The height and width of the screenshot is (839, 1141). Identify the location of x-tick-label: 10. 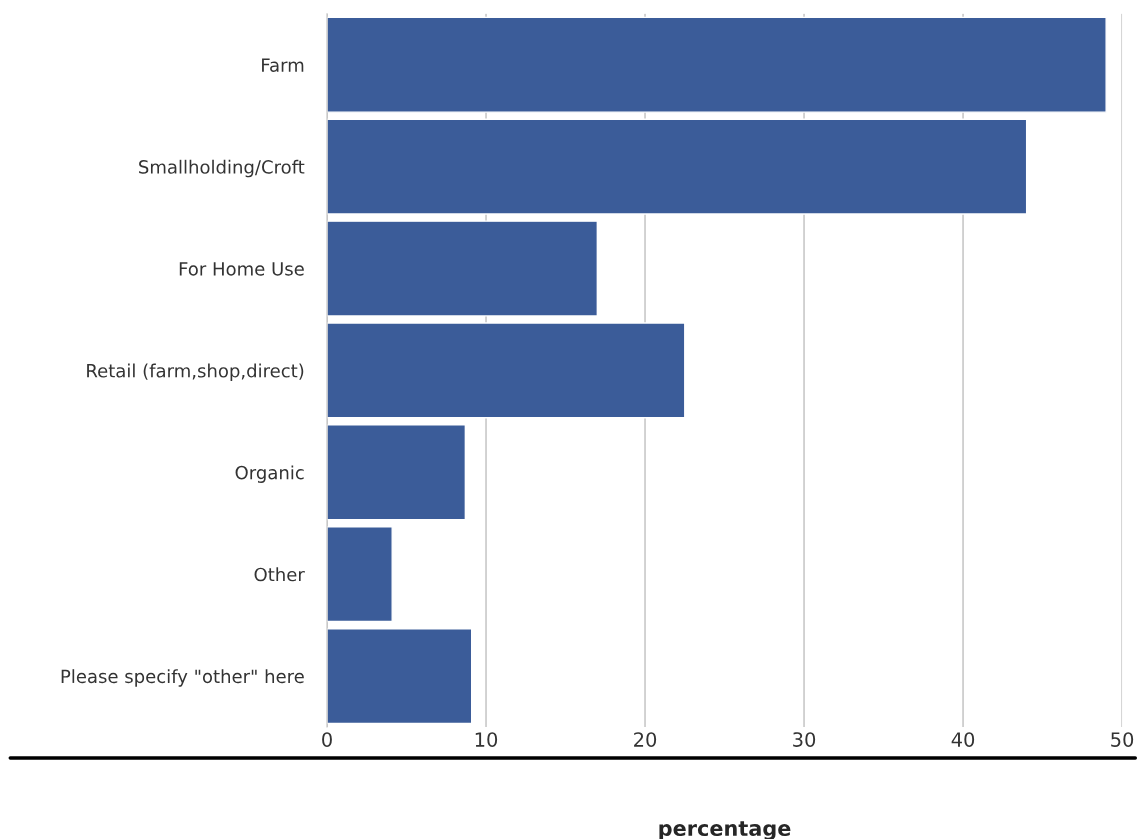
(486, 739).